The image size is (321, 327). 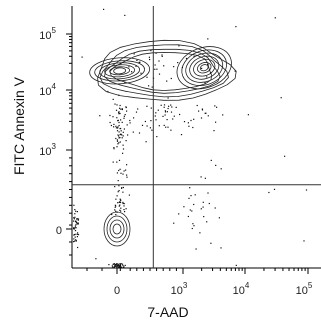 I want to click on contour-early-apoptotic, so click(x=119, y=71).